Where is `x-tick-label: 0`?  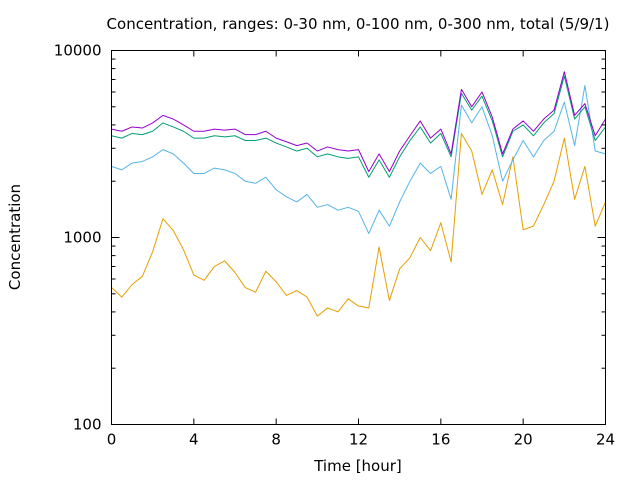
x-tick-label: 0 is located at coordinates (112, 440).